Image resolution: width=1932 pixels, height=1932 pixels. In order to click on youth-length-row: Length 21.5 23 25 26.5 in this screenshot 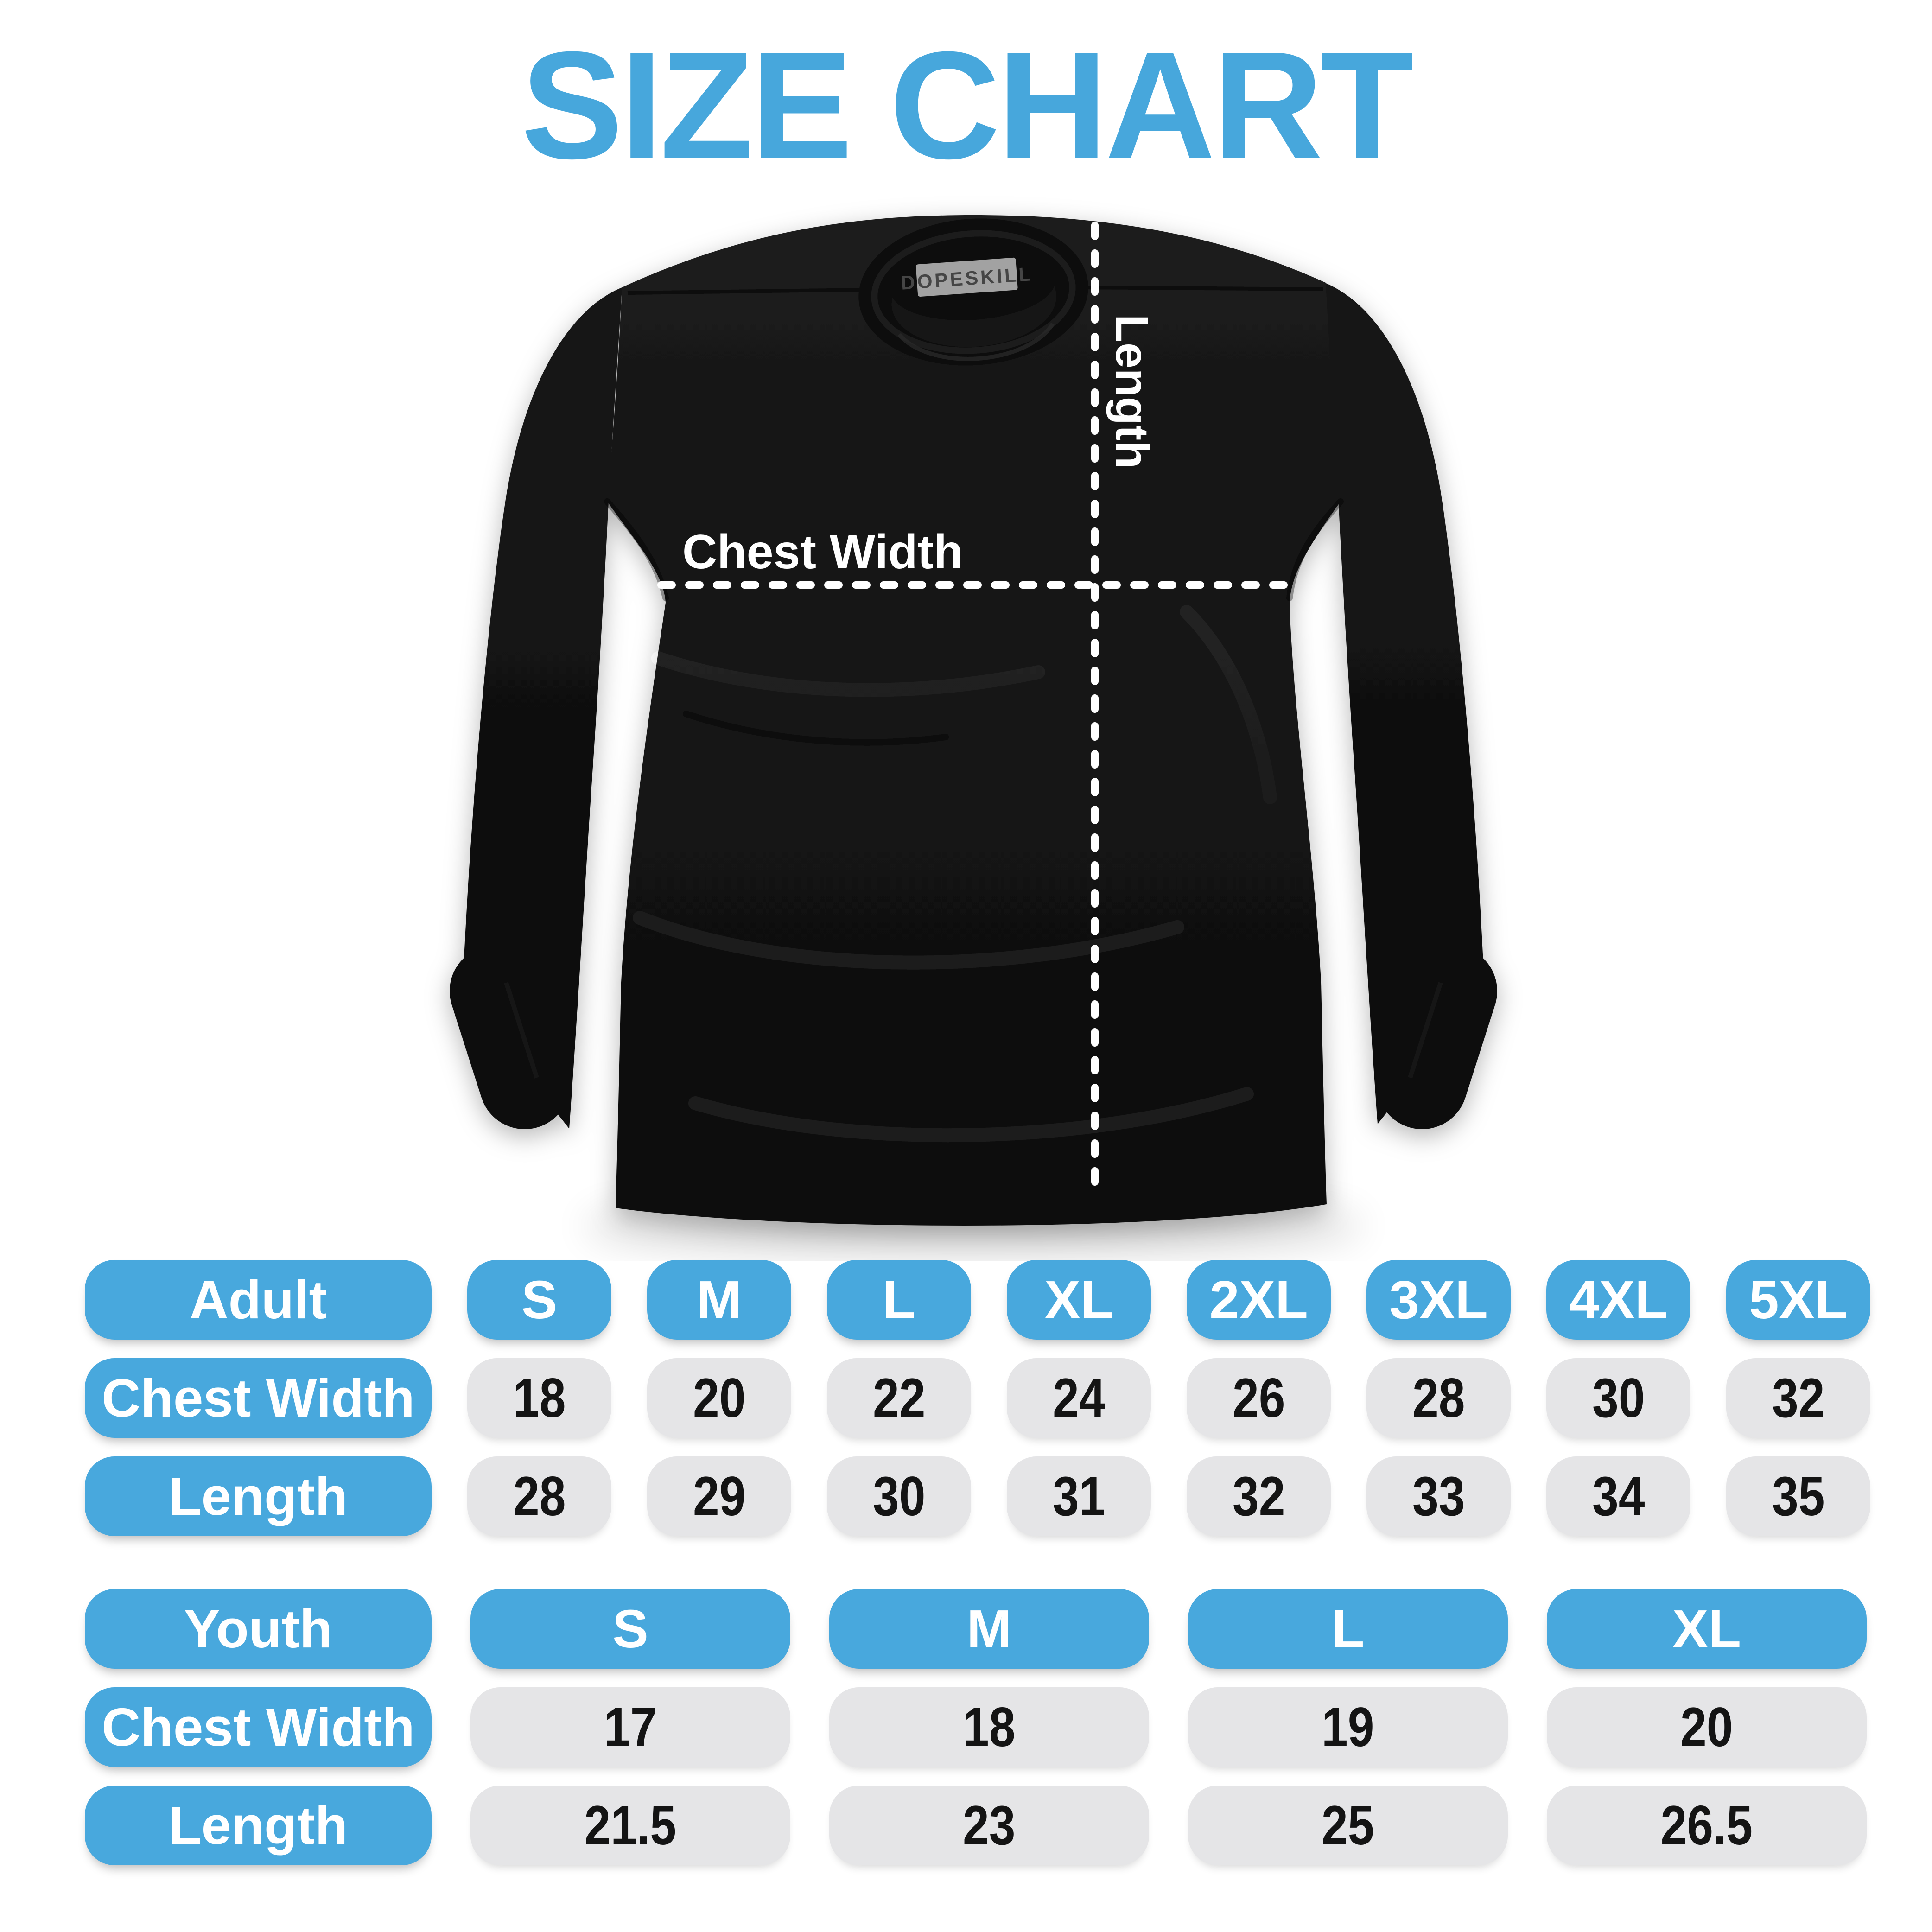, I will do `click(976, 1825)`.